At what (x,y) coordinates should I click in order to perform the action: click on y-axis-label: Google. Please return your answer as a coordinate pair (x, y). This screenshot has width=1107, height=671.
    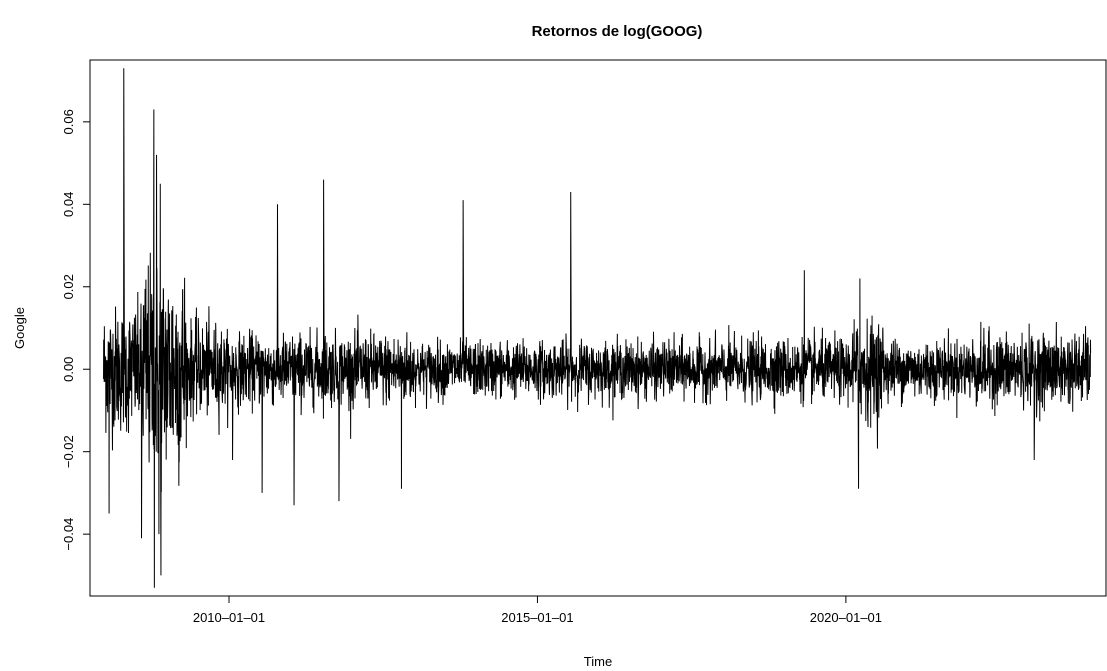
    Looking at the image, I should click on (19, 328).